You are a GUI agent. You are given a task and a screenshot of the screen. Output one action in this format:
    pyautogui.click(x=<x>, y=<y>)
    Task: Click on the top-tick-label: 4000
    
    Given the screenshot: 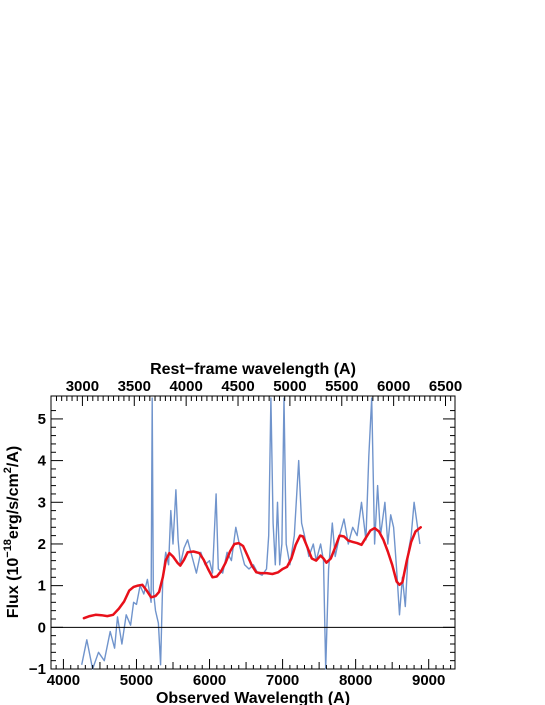 What is the action you would take?
    pyautogui.click(x=185, y=386)
    